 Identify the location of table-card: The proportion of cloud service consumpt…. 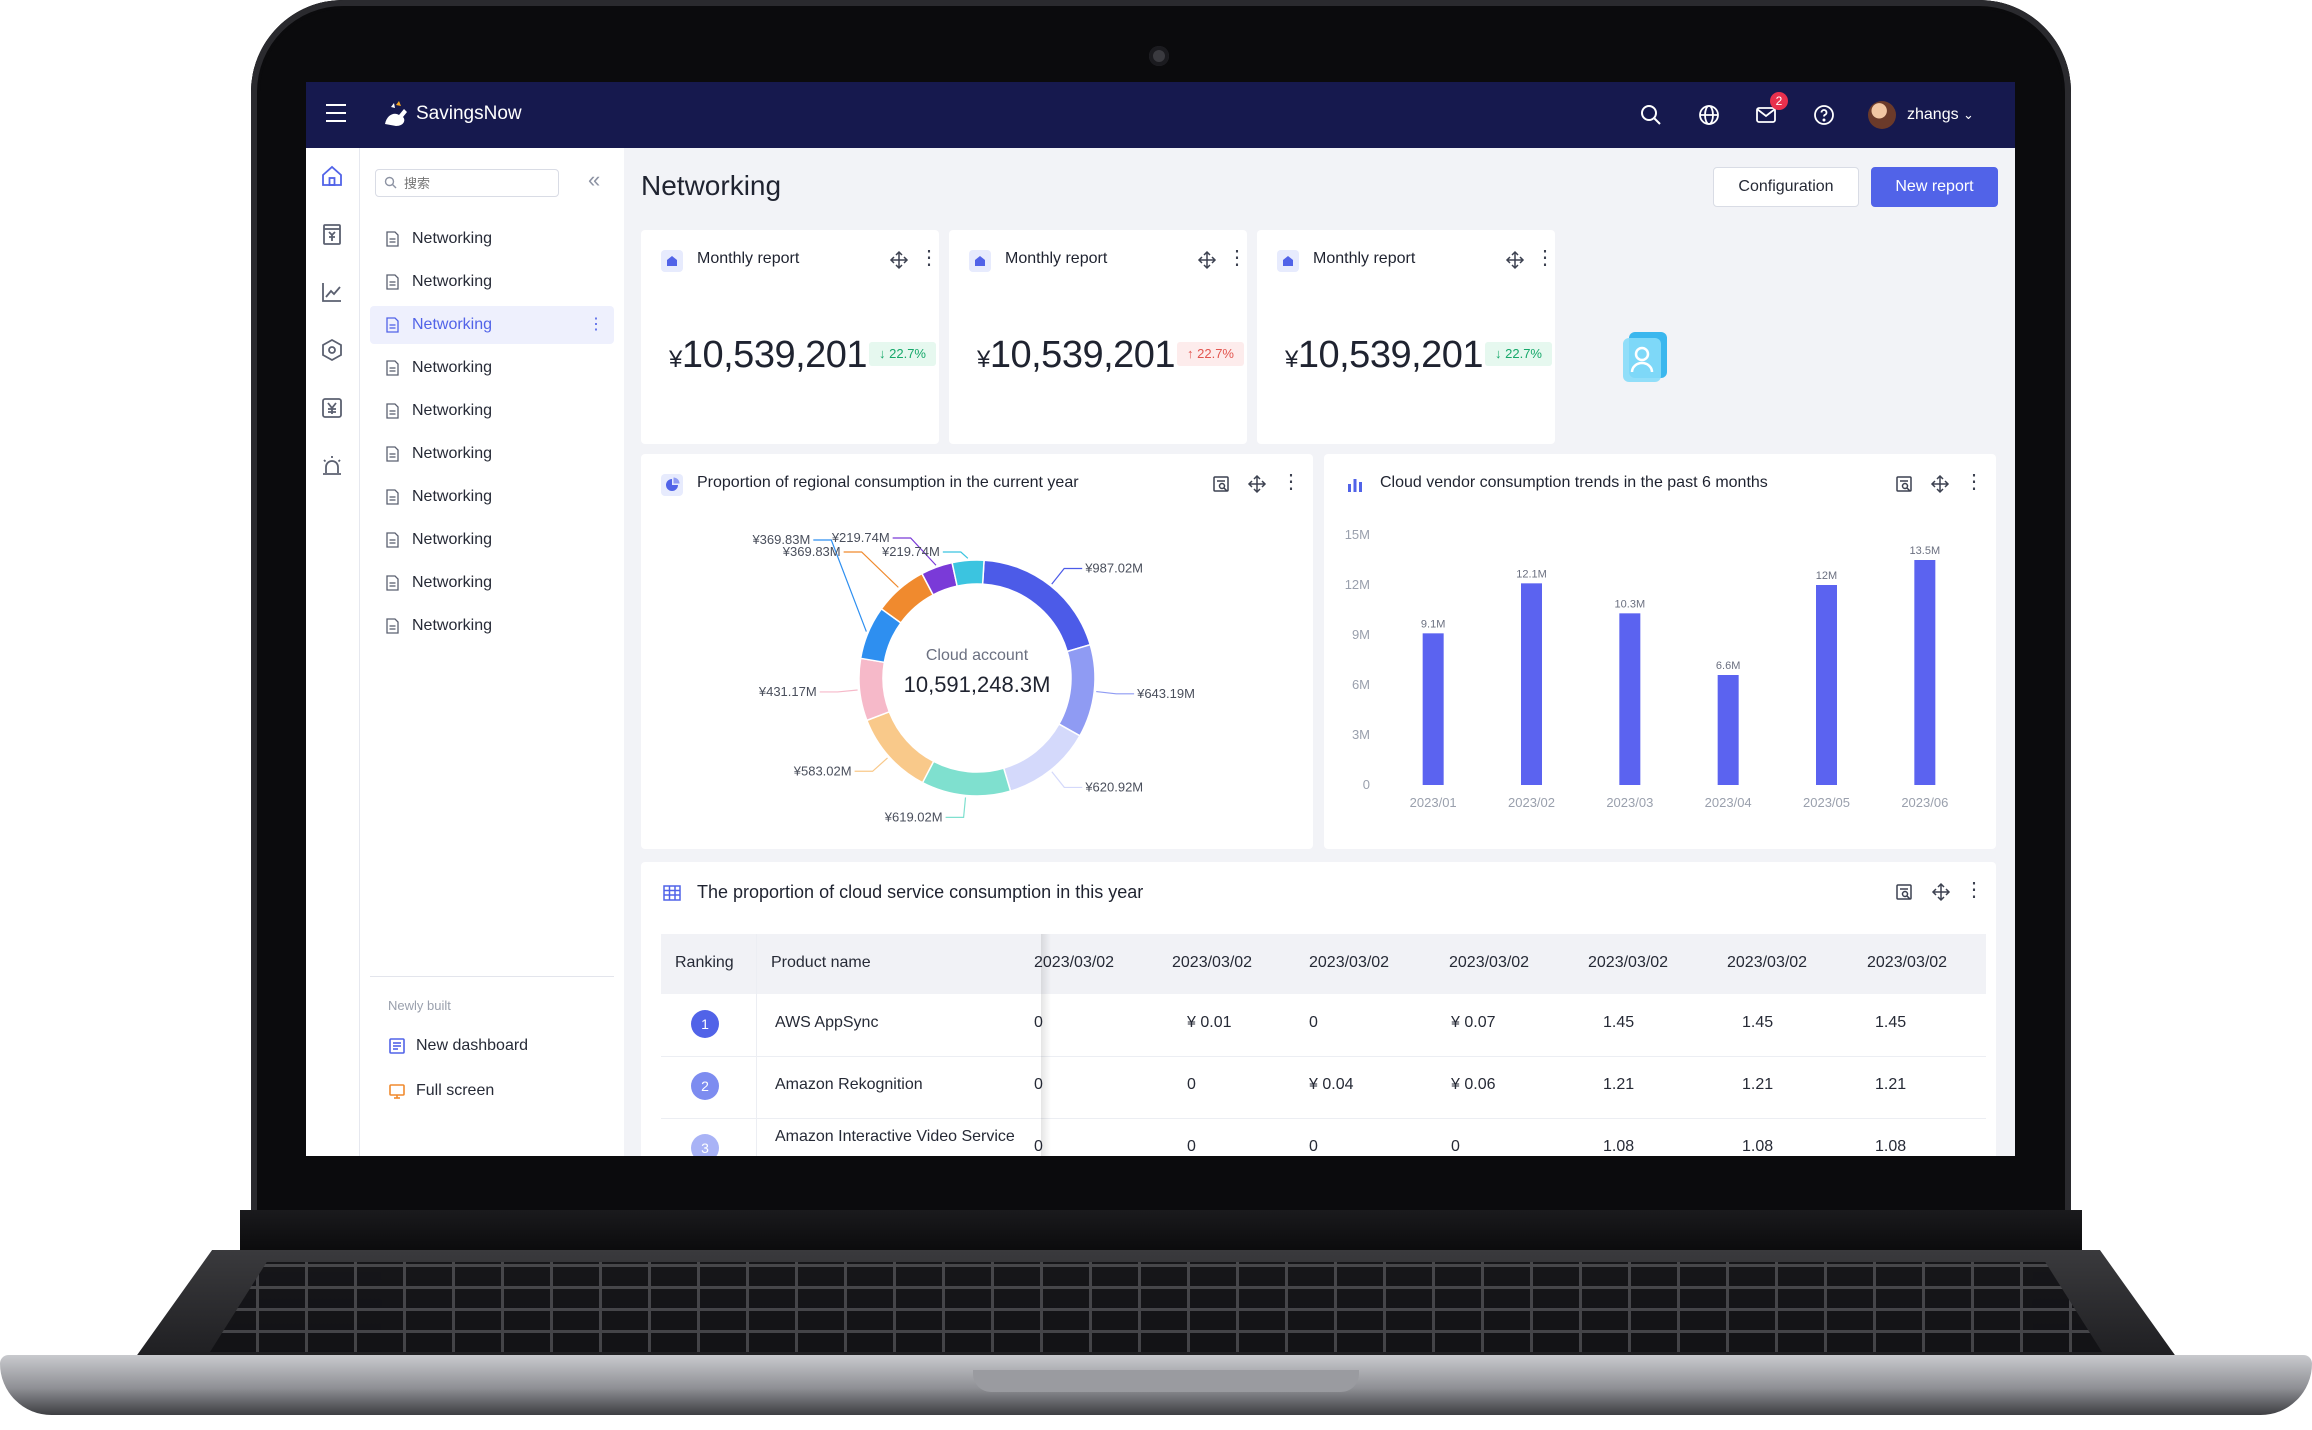
(1318, 1009).